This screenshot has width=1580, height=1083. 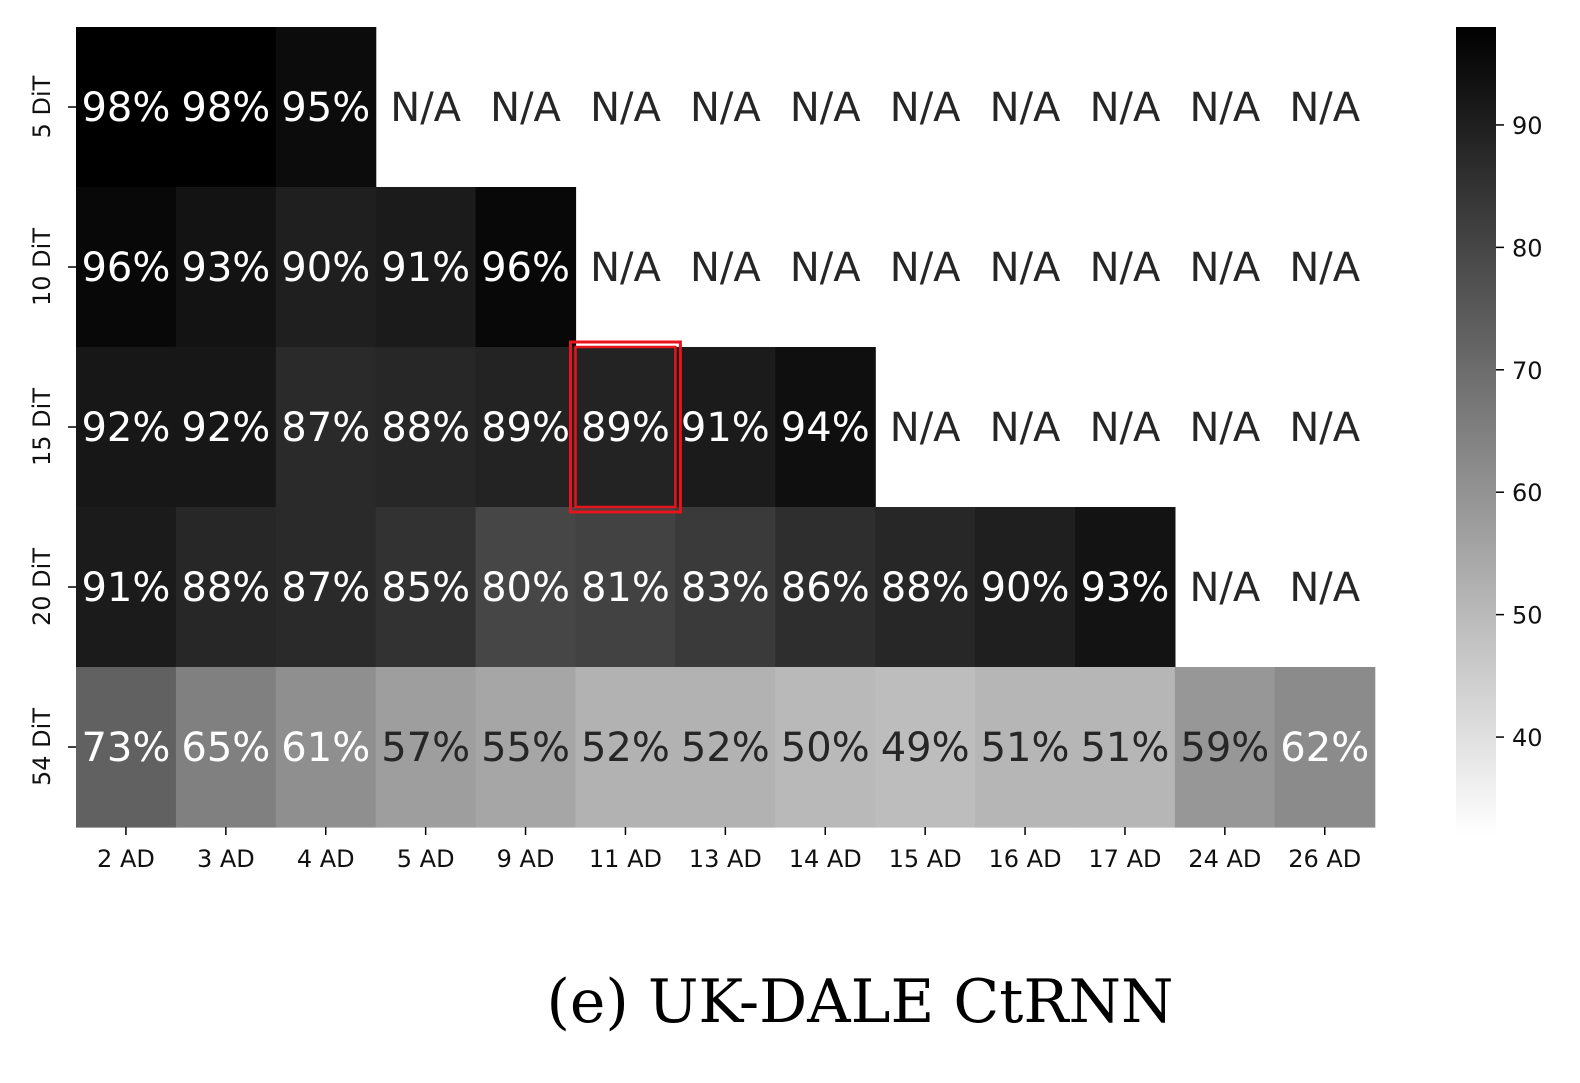 I want to click on x-tick-label: 3 AD, so click(x=226, y=859).